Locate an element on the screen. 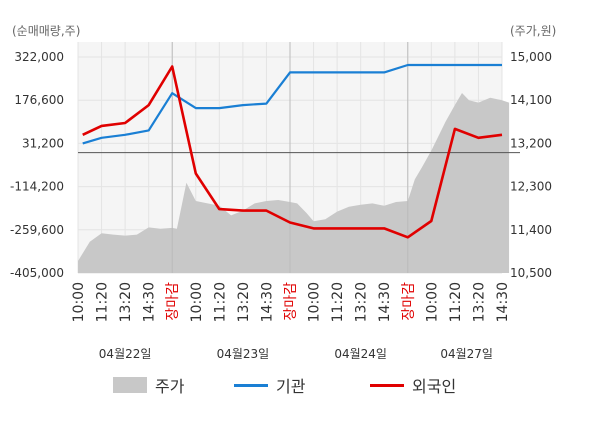  x-tick-8: 14:30 is located at coordinates (267, 302).